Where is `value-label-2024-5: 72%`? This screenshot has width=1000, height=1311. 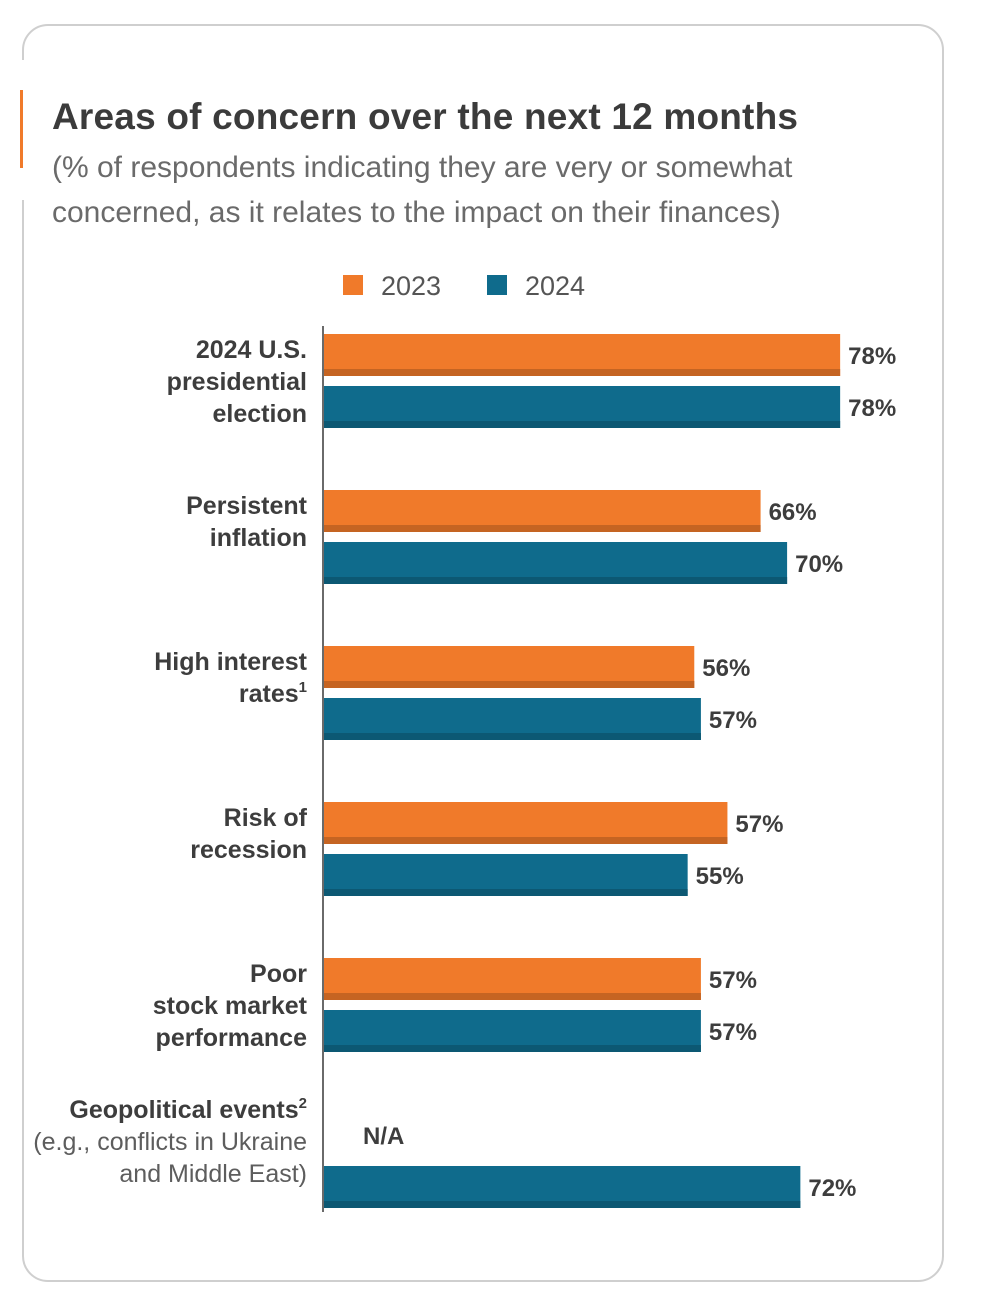 value-label-2024-5: 72% is located at coordinates (832, 1188).